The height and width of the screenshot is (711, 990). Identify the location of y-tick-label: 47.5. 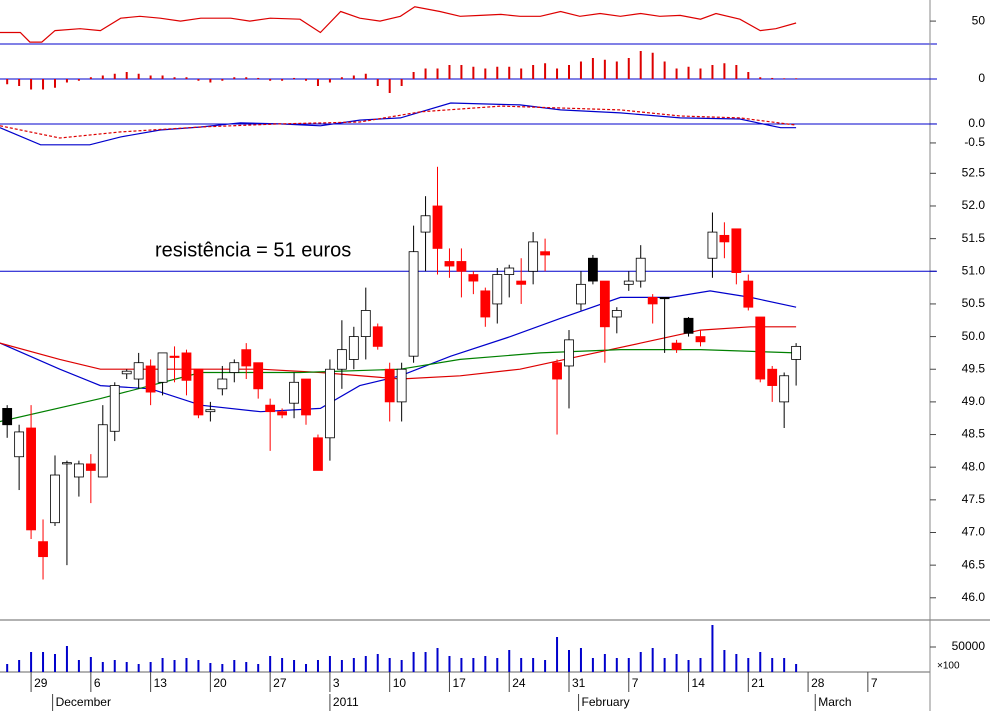
(974, 499).